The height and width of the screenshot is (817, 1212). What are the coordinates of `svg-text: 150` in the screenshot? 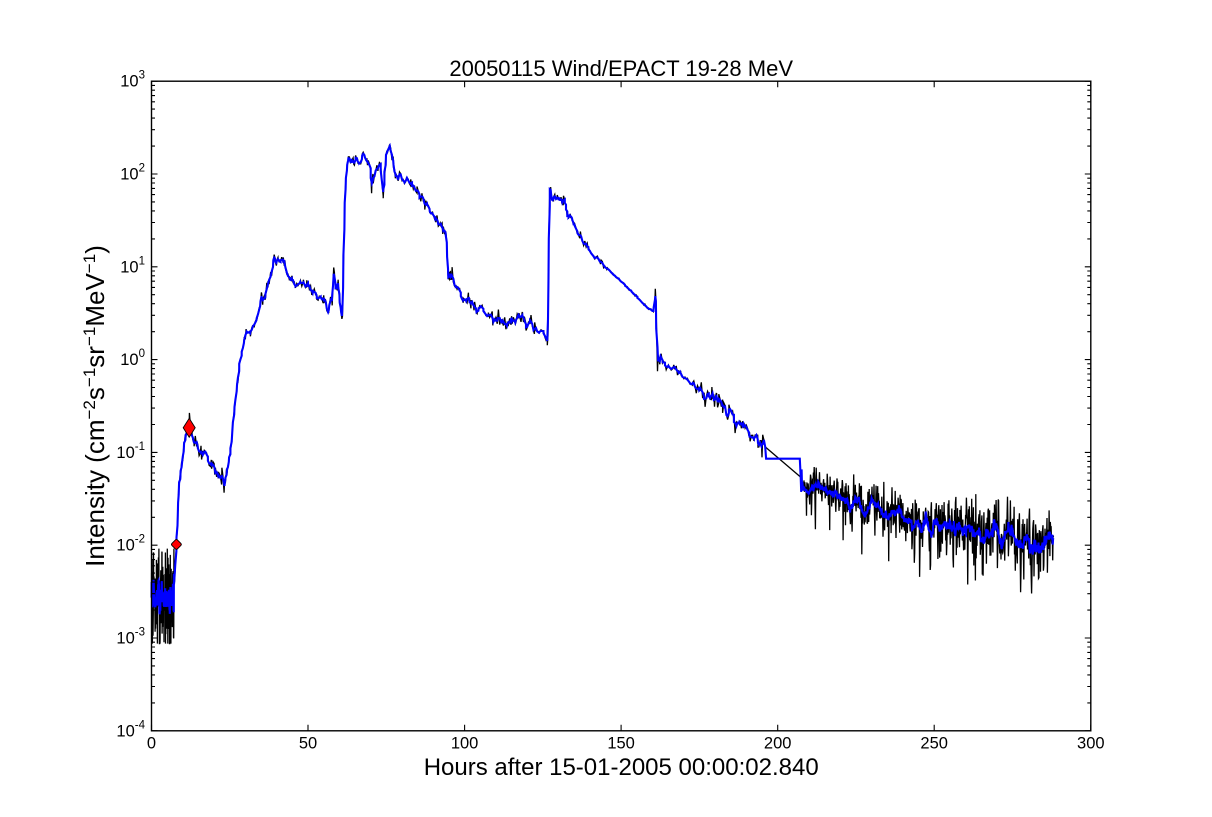 It's located at (621, 744).